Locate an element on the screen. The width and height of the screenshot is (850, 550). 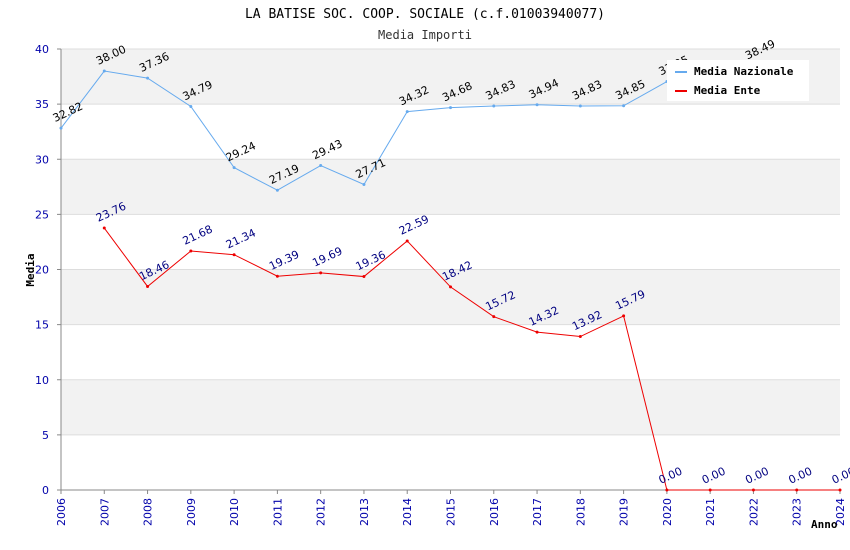
y-tick-label: 35 is located at coordinates (42, 104).